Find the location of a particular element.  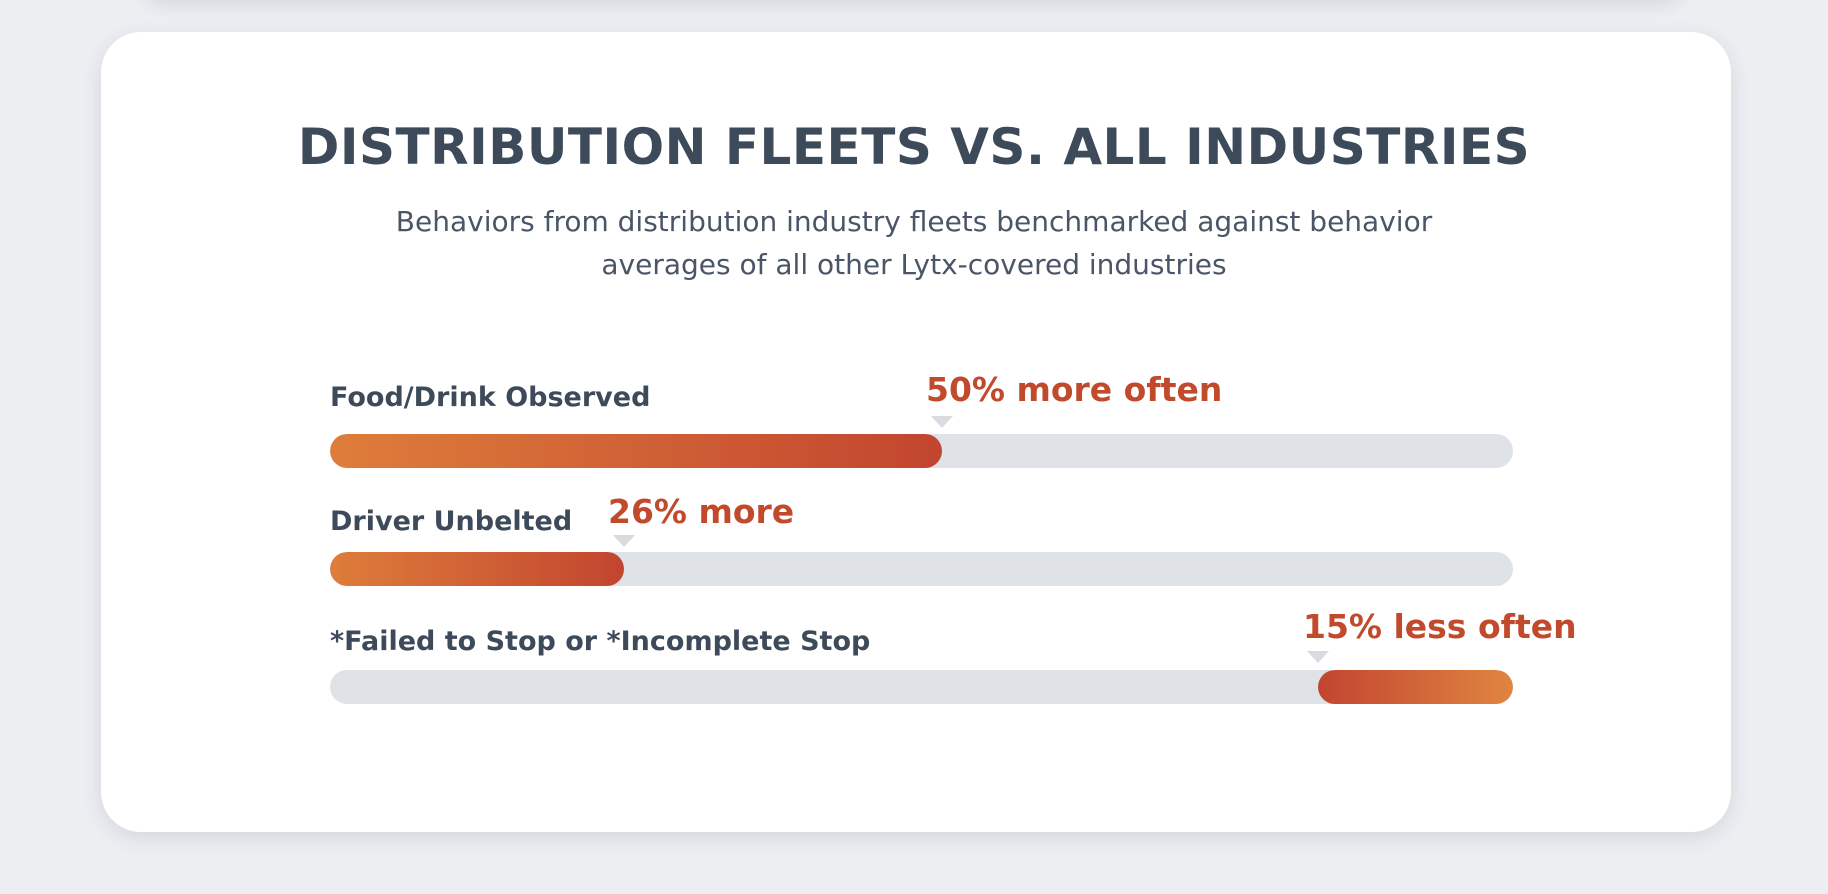

data-label-driver-unbelted: 26% more is located at coordinates (701, 511).